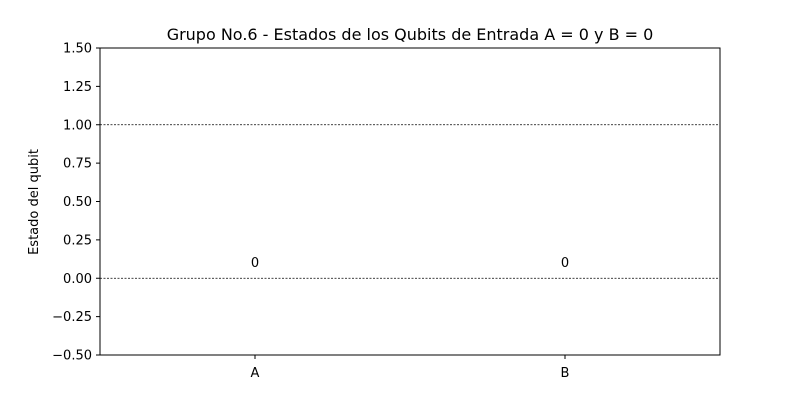 This screenshot has height=400, width=800. What do you see at coordinates (34, 202) in the screenshot?
I see `y-axis-label: Estado del qubit` at bounding box center [34, 202].